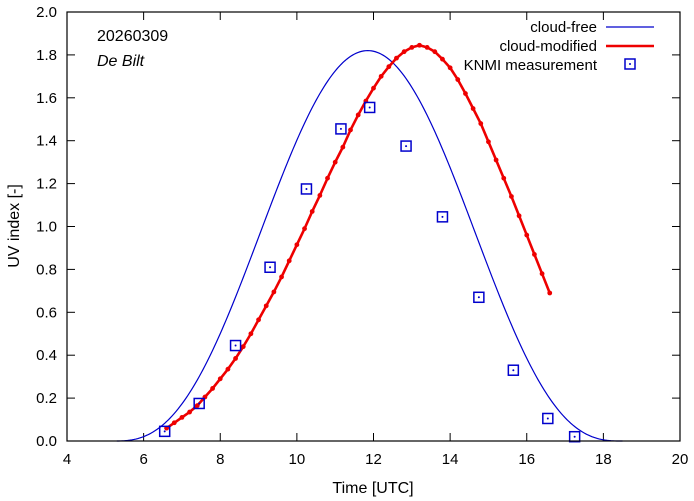  What do you see at coordinates (46, 441) in the screenshot?
I see `y-tick-label: 0.0` at bounding box center [46, 441].